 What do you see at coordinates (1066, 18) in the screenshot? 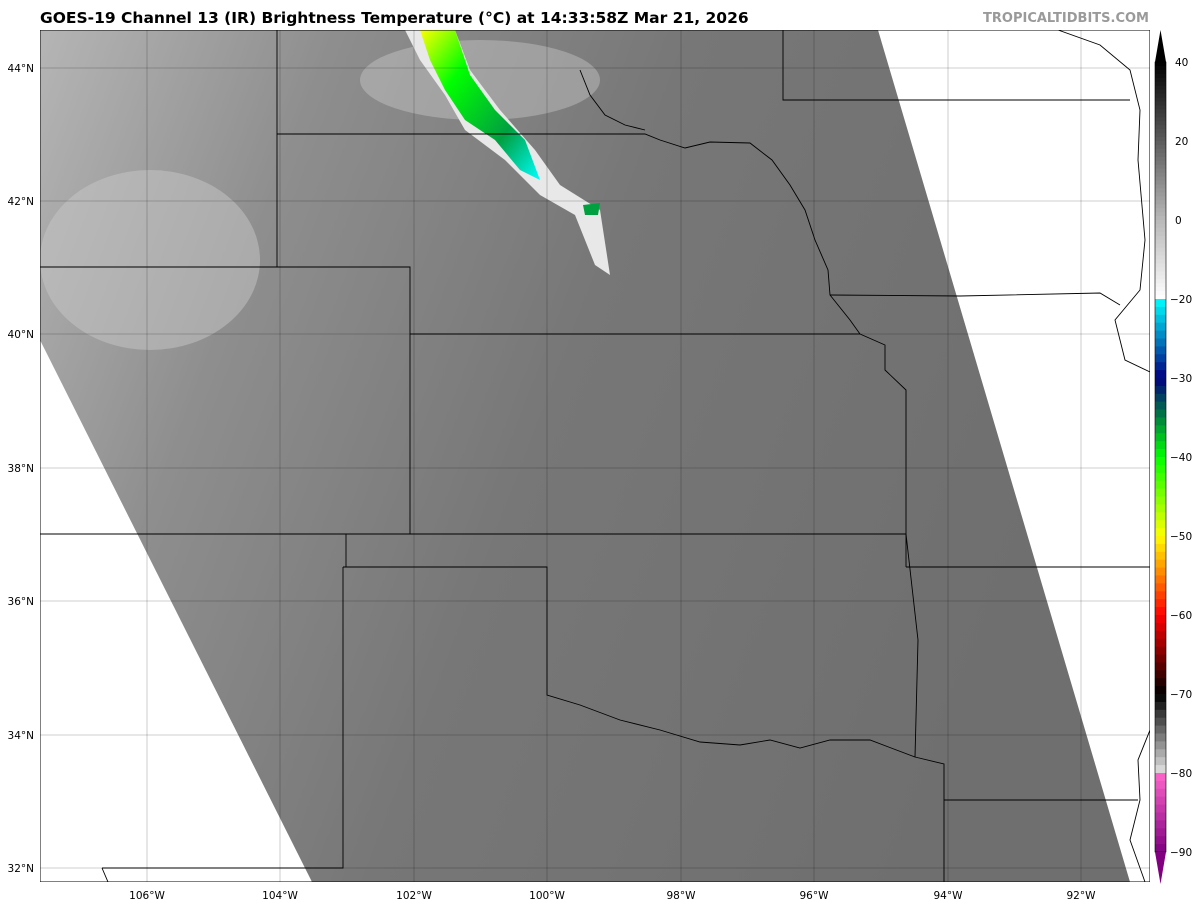
I see `brand-watermark: TROPICALTIDBITS.COM` at bounding box center [1066, 18].